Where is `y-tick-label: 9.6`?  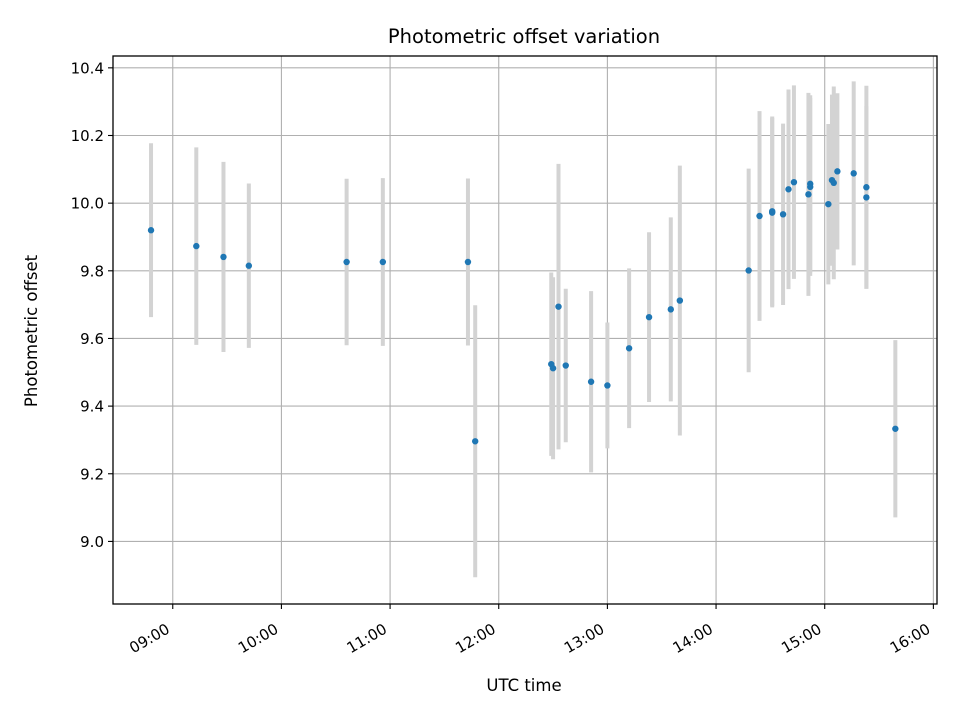
y-tick-label: 9.6 is located at coordinates (92, 339).